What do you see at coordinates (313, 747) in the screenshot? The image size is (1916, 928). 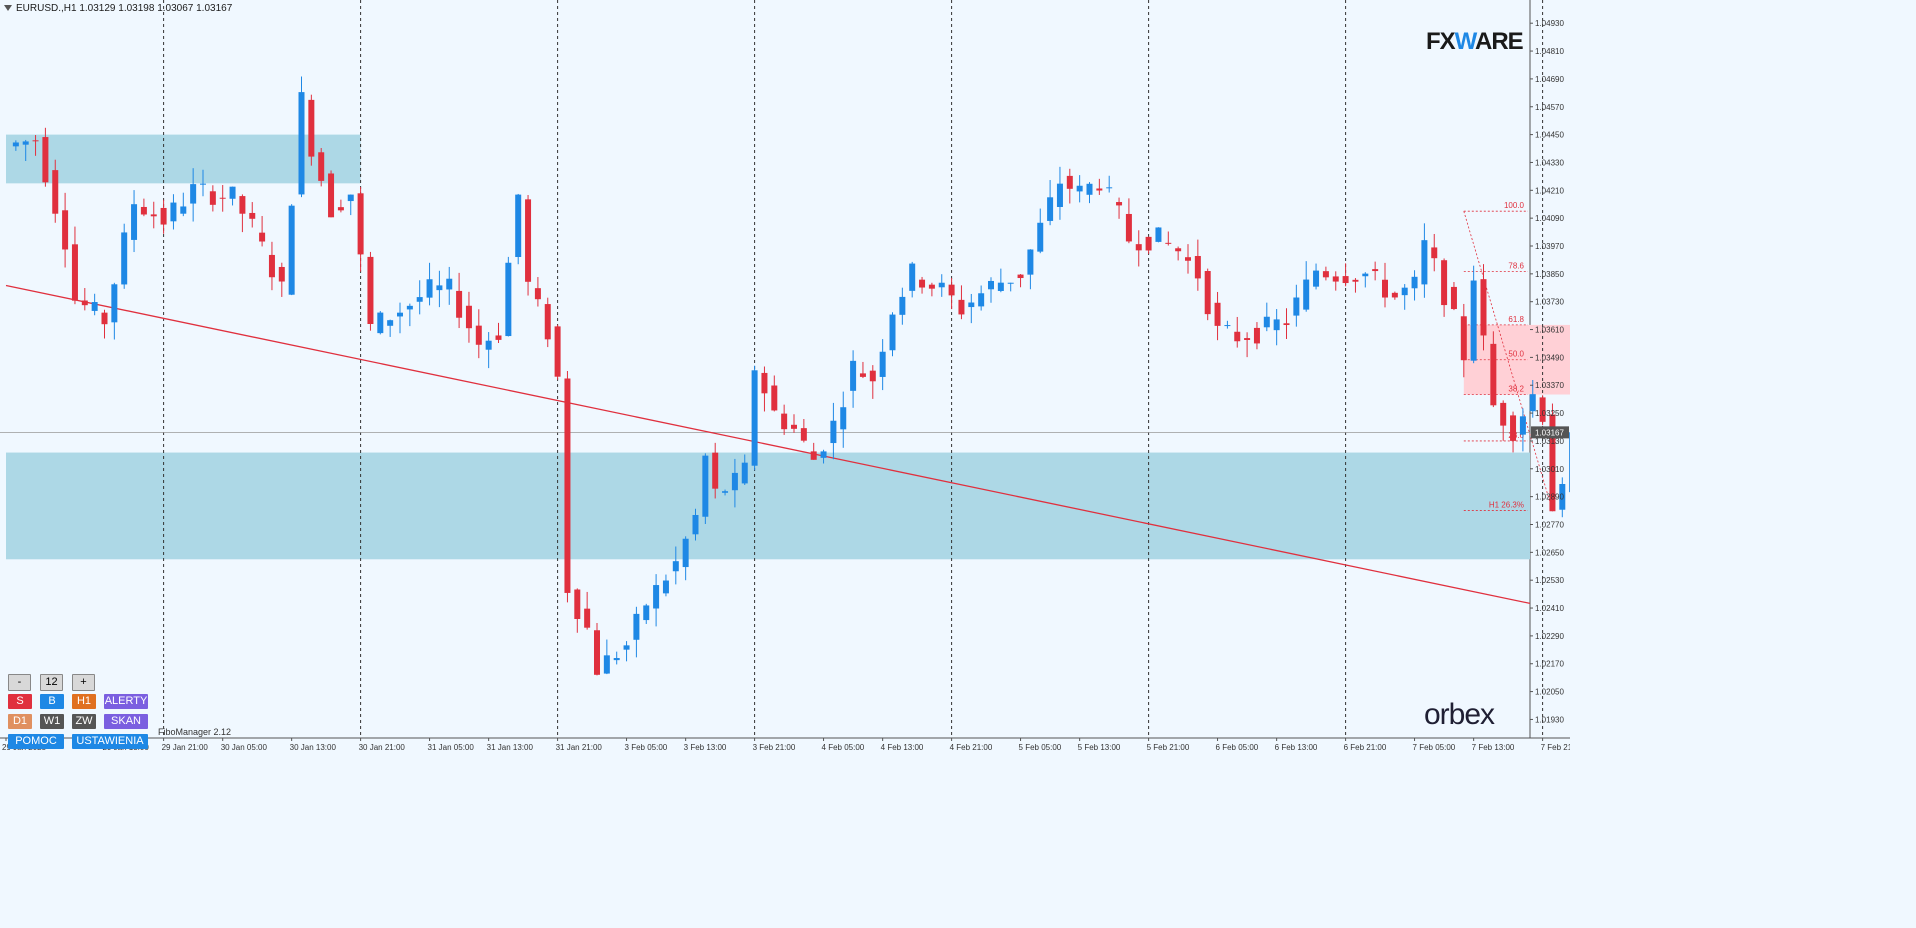 I see `time-tick-label: 30 Jan 13:00` at bounding box center [313, 747].